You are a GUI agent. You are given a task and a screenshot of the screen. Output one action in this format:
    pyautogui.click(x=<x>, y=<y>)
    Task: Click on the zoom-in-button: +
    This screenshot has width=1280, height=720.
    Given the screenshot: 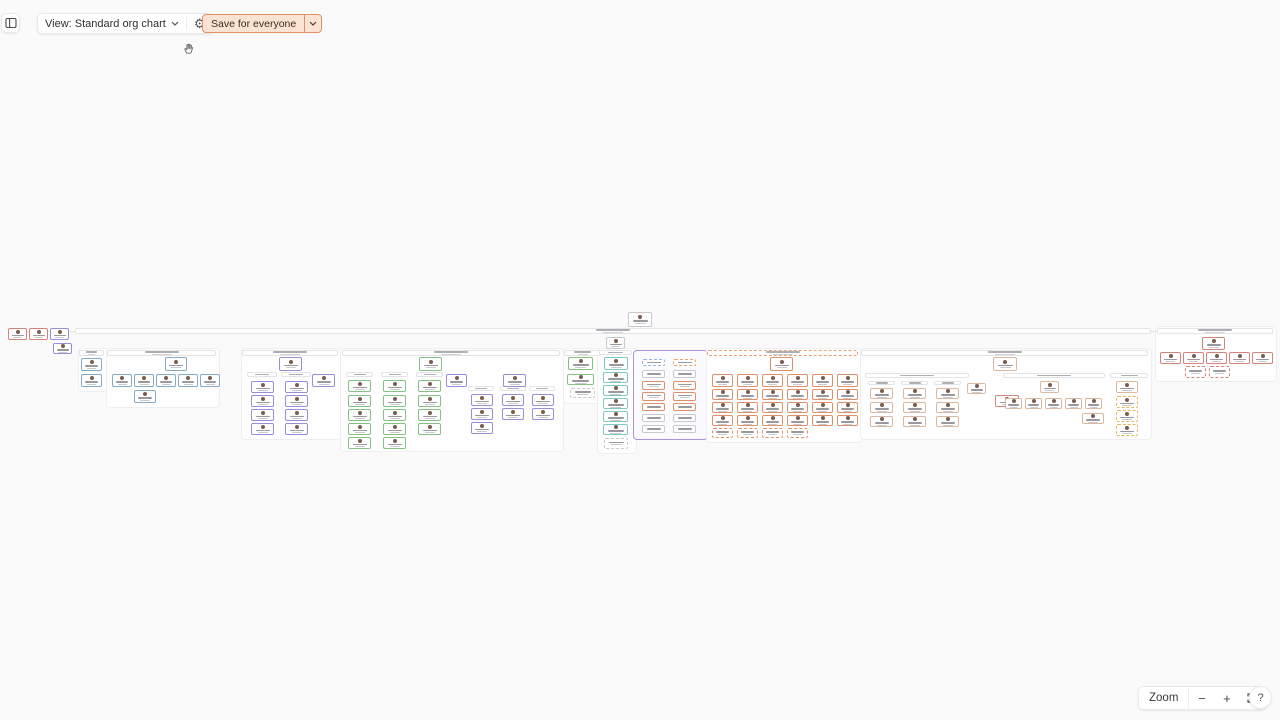 What is the action you would take?
    pyautogui.click(x=1227, y=698)
    